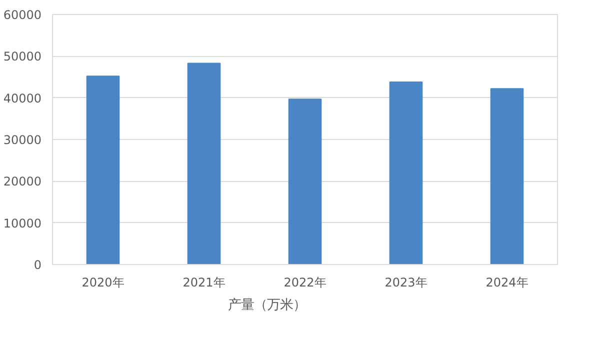  I want to click on text: 产量（万米）, so click(267, 305).